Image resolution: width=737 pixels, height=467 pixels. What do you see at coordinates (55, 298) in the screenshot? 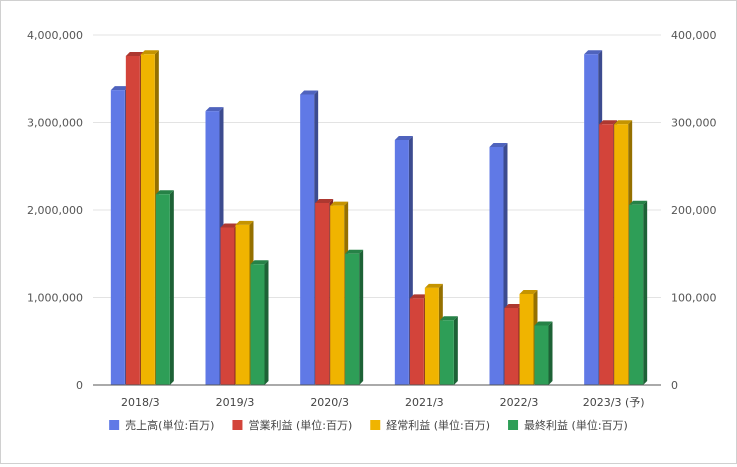
I see `left-axis-tick-label: 1,000,000` at bounding box center [55, 298].